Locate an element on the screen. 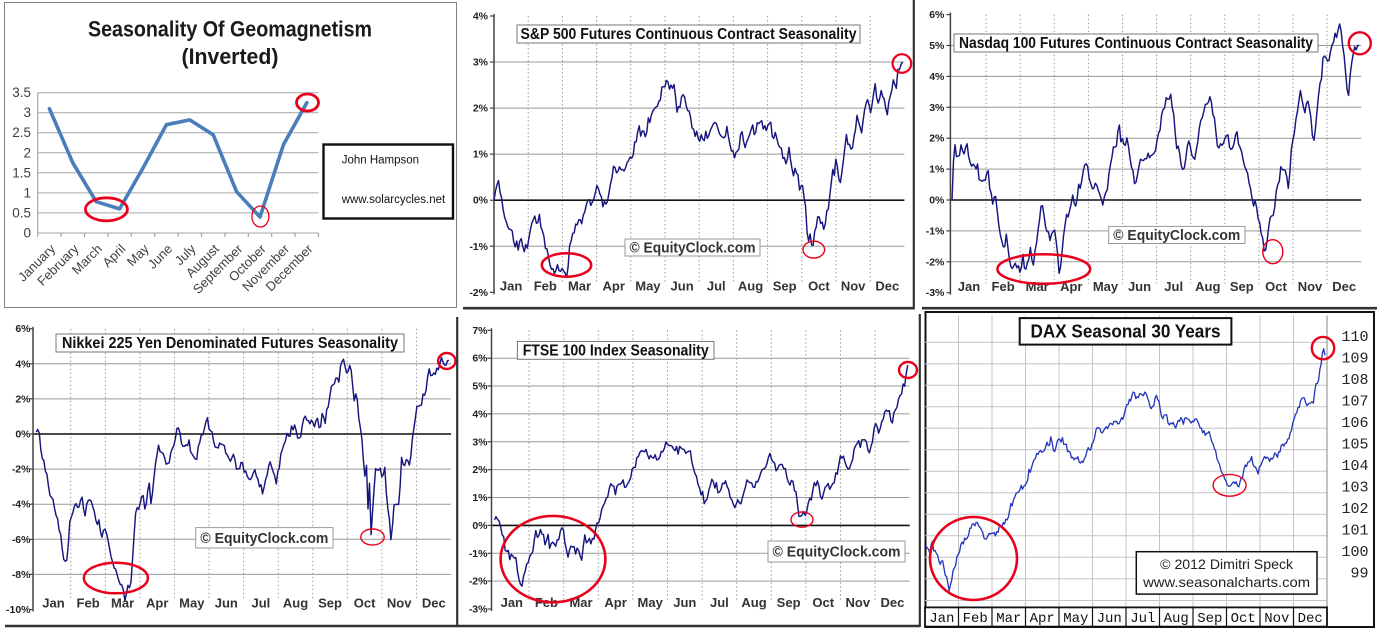 This screenshot has width=1377, height=631. svg-text: John Hampson is located at coordinates (380, 161).